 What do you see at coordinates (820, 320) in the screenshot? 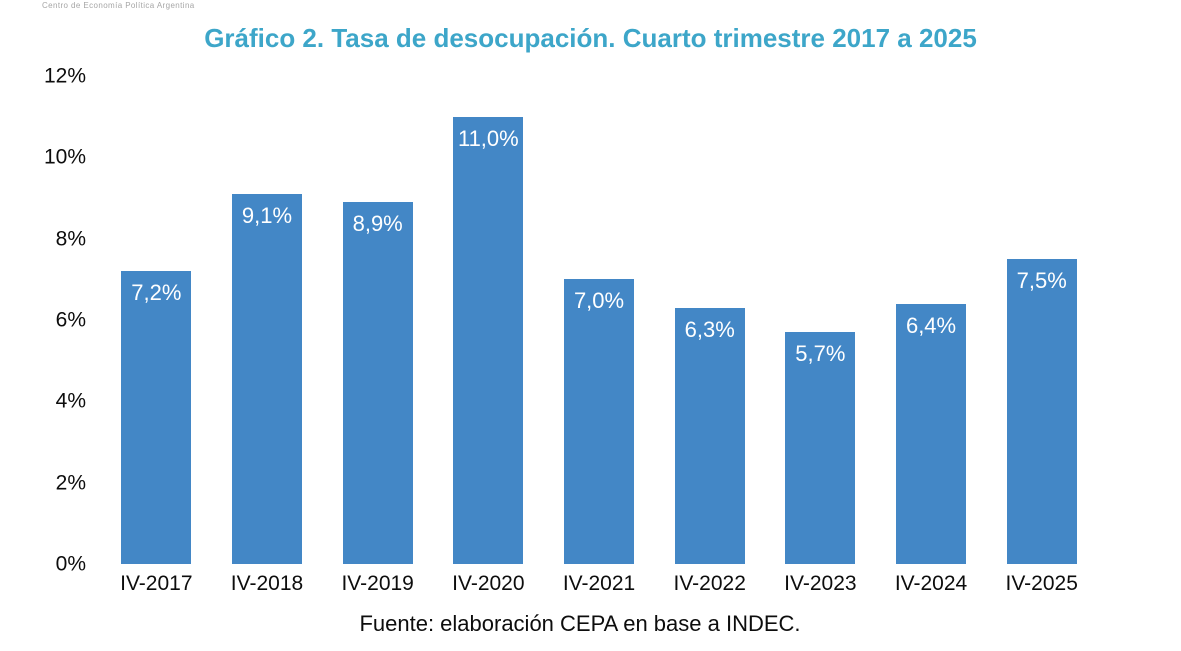
I see `bar-cell: 5,7%` at bounding box center [820, 320].